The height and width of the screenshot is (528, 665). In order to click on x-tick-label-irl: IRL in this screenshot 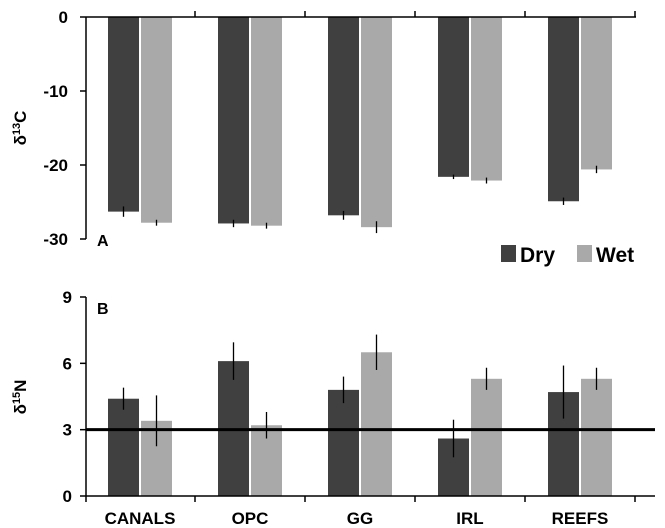, I will do `click(469, 518)`.